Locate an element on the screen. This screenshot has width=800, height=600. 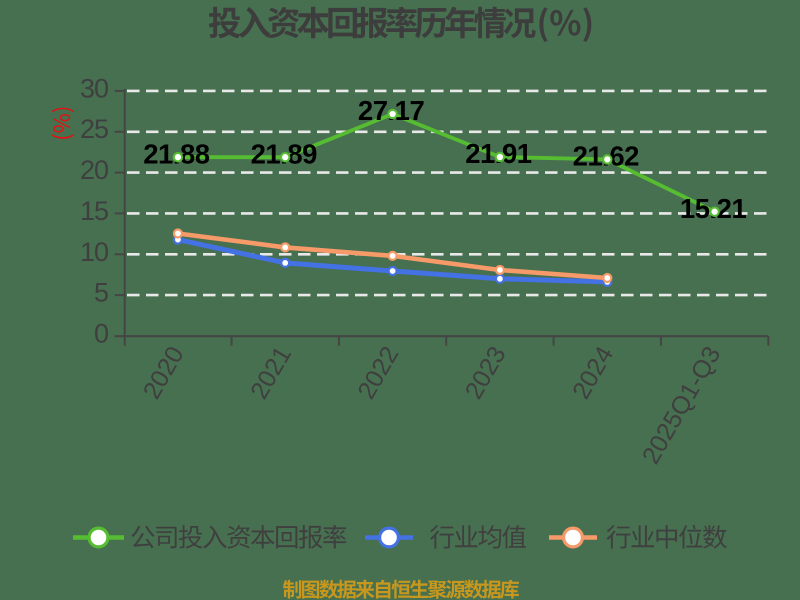
svg-text: 30 is located at coordinates (94, 88).